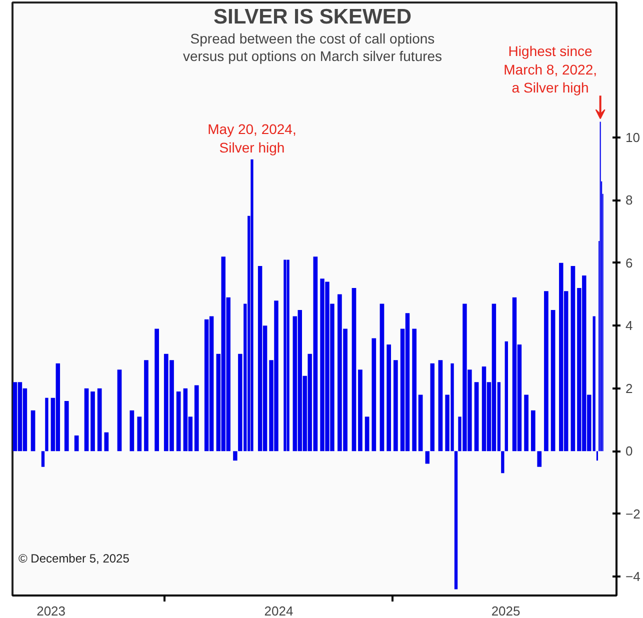 This screenshot has width=643, height=618. What do you see at coordinates (505, 611) in the screenshot?
I see `x-tick-label: 2025` at bounding box center [505, 611].